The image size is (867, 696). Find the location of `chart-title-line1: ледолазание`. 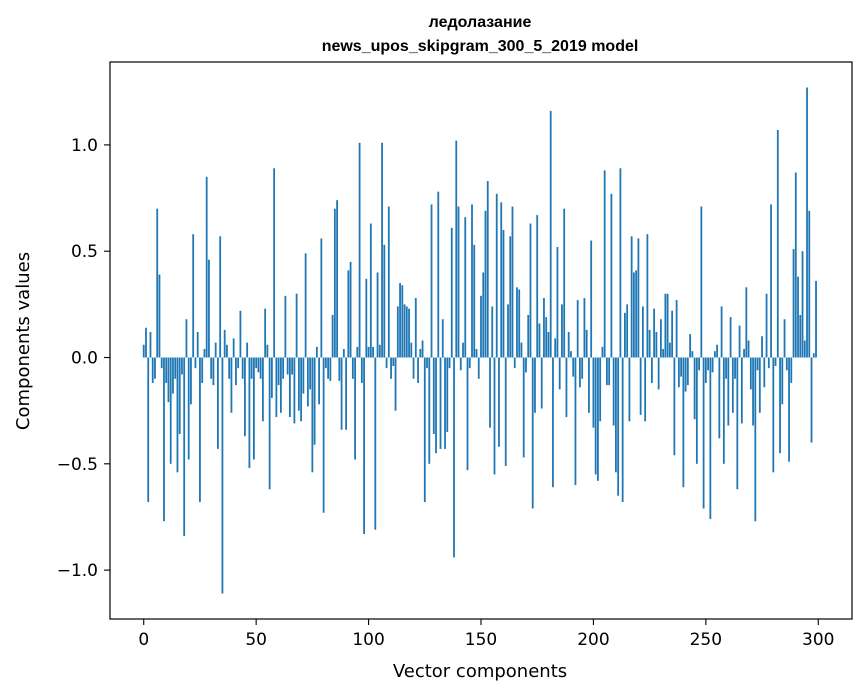

chart-title-line1: ледолазание is located at coordinates (480, 22).